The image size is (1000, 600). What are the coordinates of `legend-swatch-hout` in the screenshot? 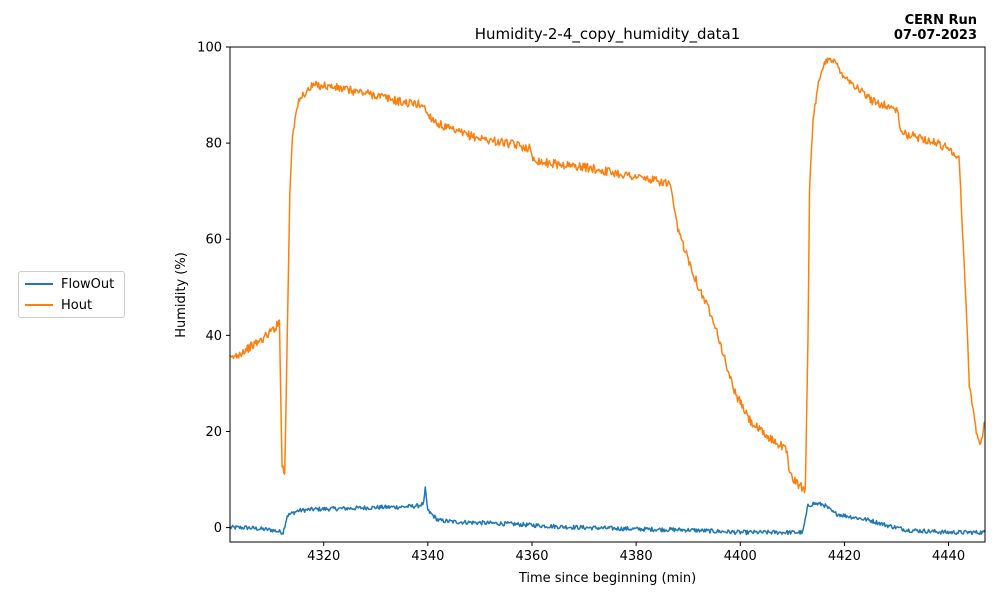 It's located at (39, 305).